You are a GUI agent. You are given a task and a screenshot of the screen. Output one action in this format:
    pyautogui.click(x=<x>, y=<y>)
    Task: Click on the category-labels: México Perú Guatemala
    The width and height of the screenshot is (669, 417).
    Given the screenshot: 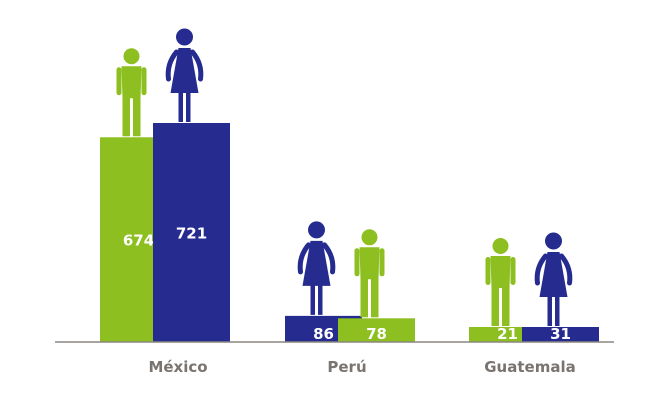 What is the action you would take?
    pyautogui.click(x=361, y=367)
    